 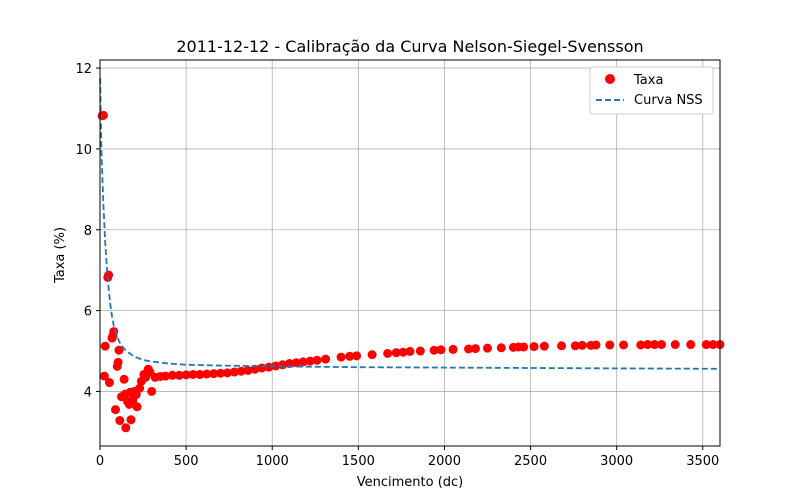 I want to click on legend: Taxa Curva NSS, so click(x=651, y=90).